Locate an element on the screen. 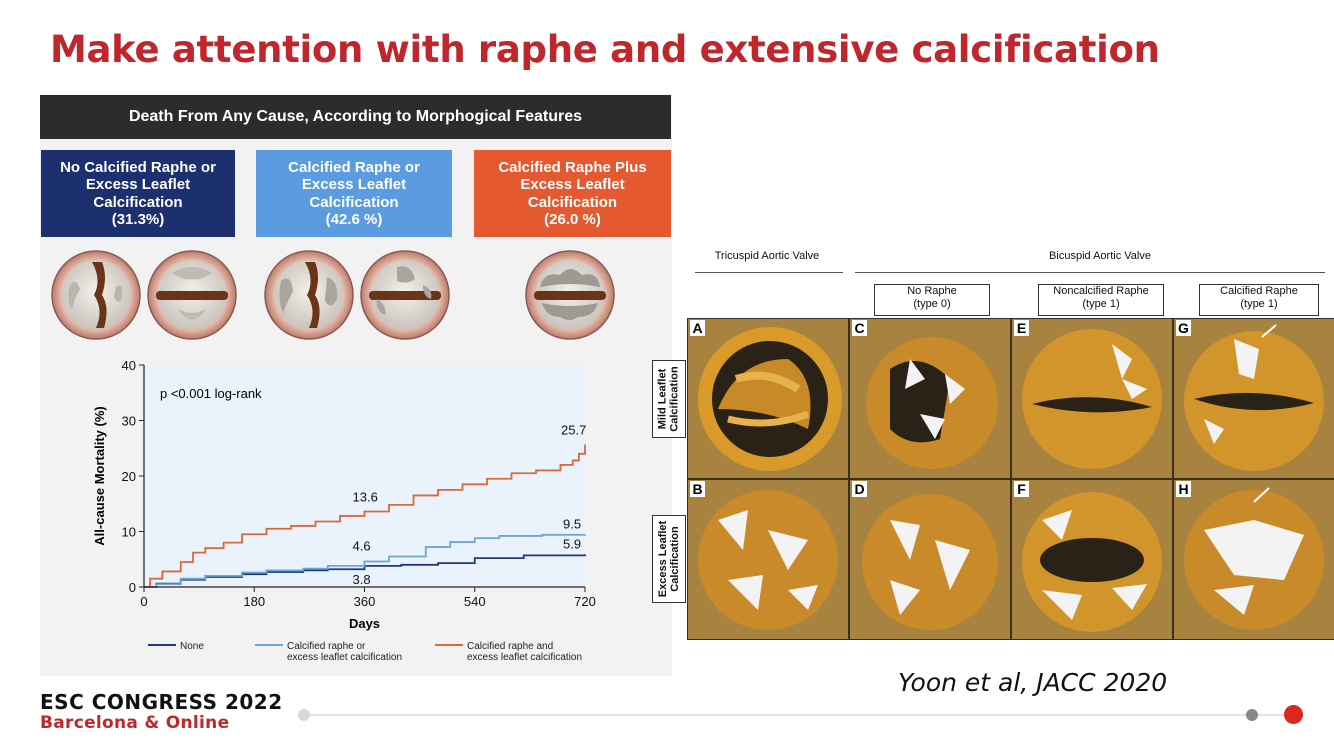 The height and width of the screenshot is (749, 1334). tile-letter: G is located at coordinates (1183, 328).